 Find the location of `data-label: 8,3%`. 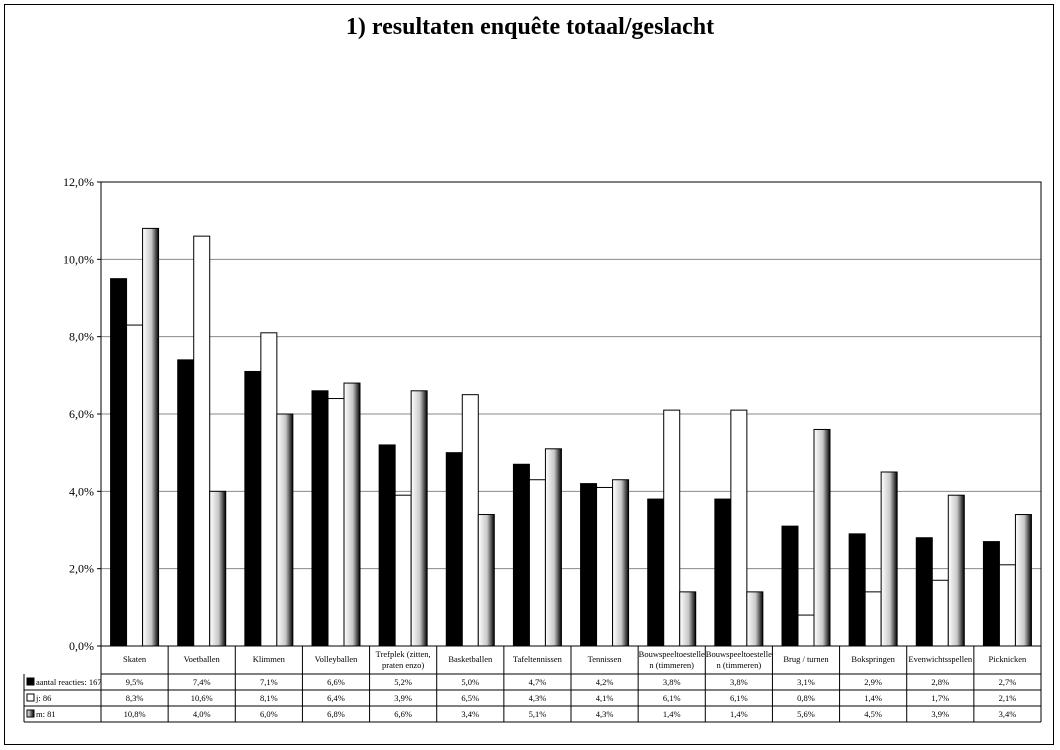

data-label: 8,3% is located at coordinates (135, 698).